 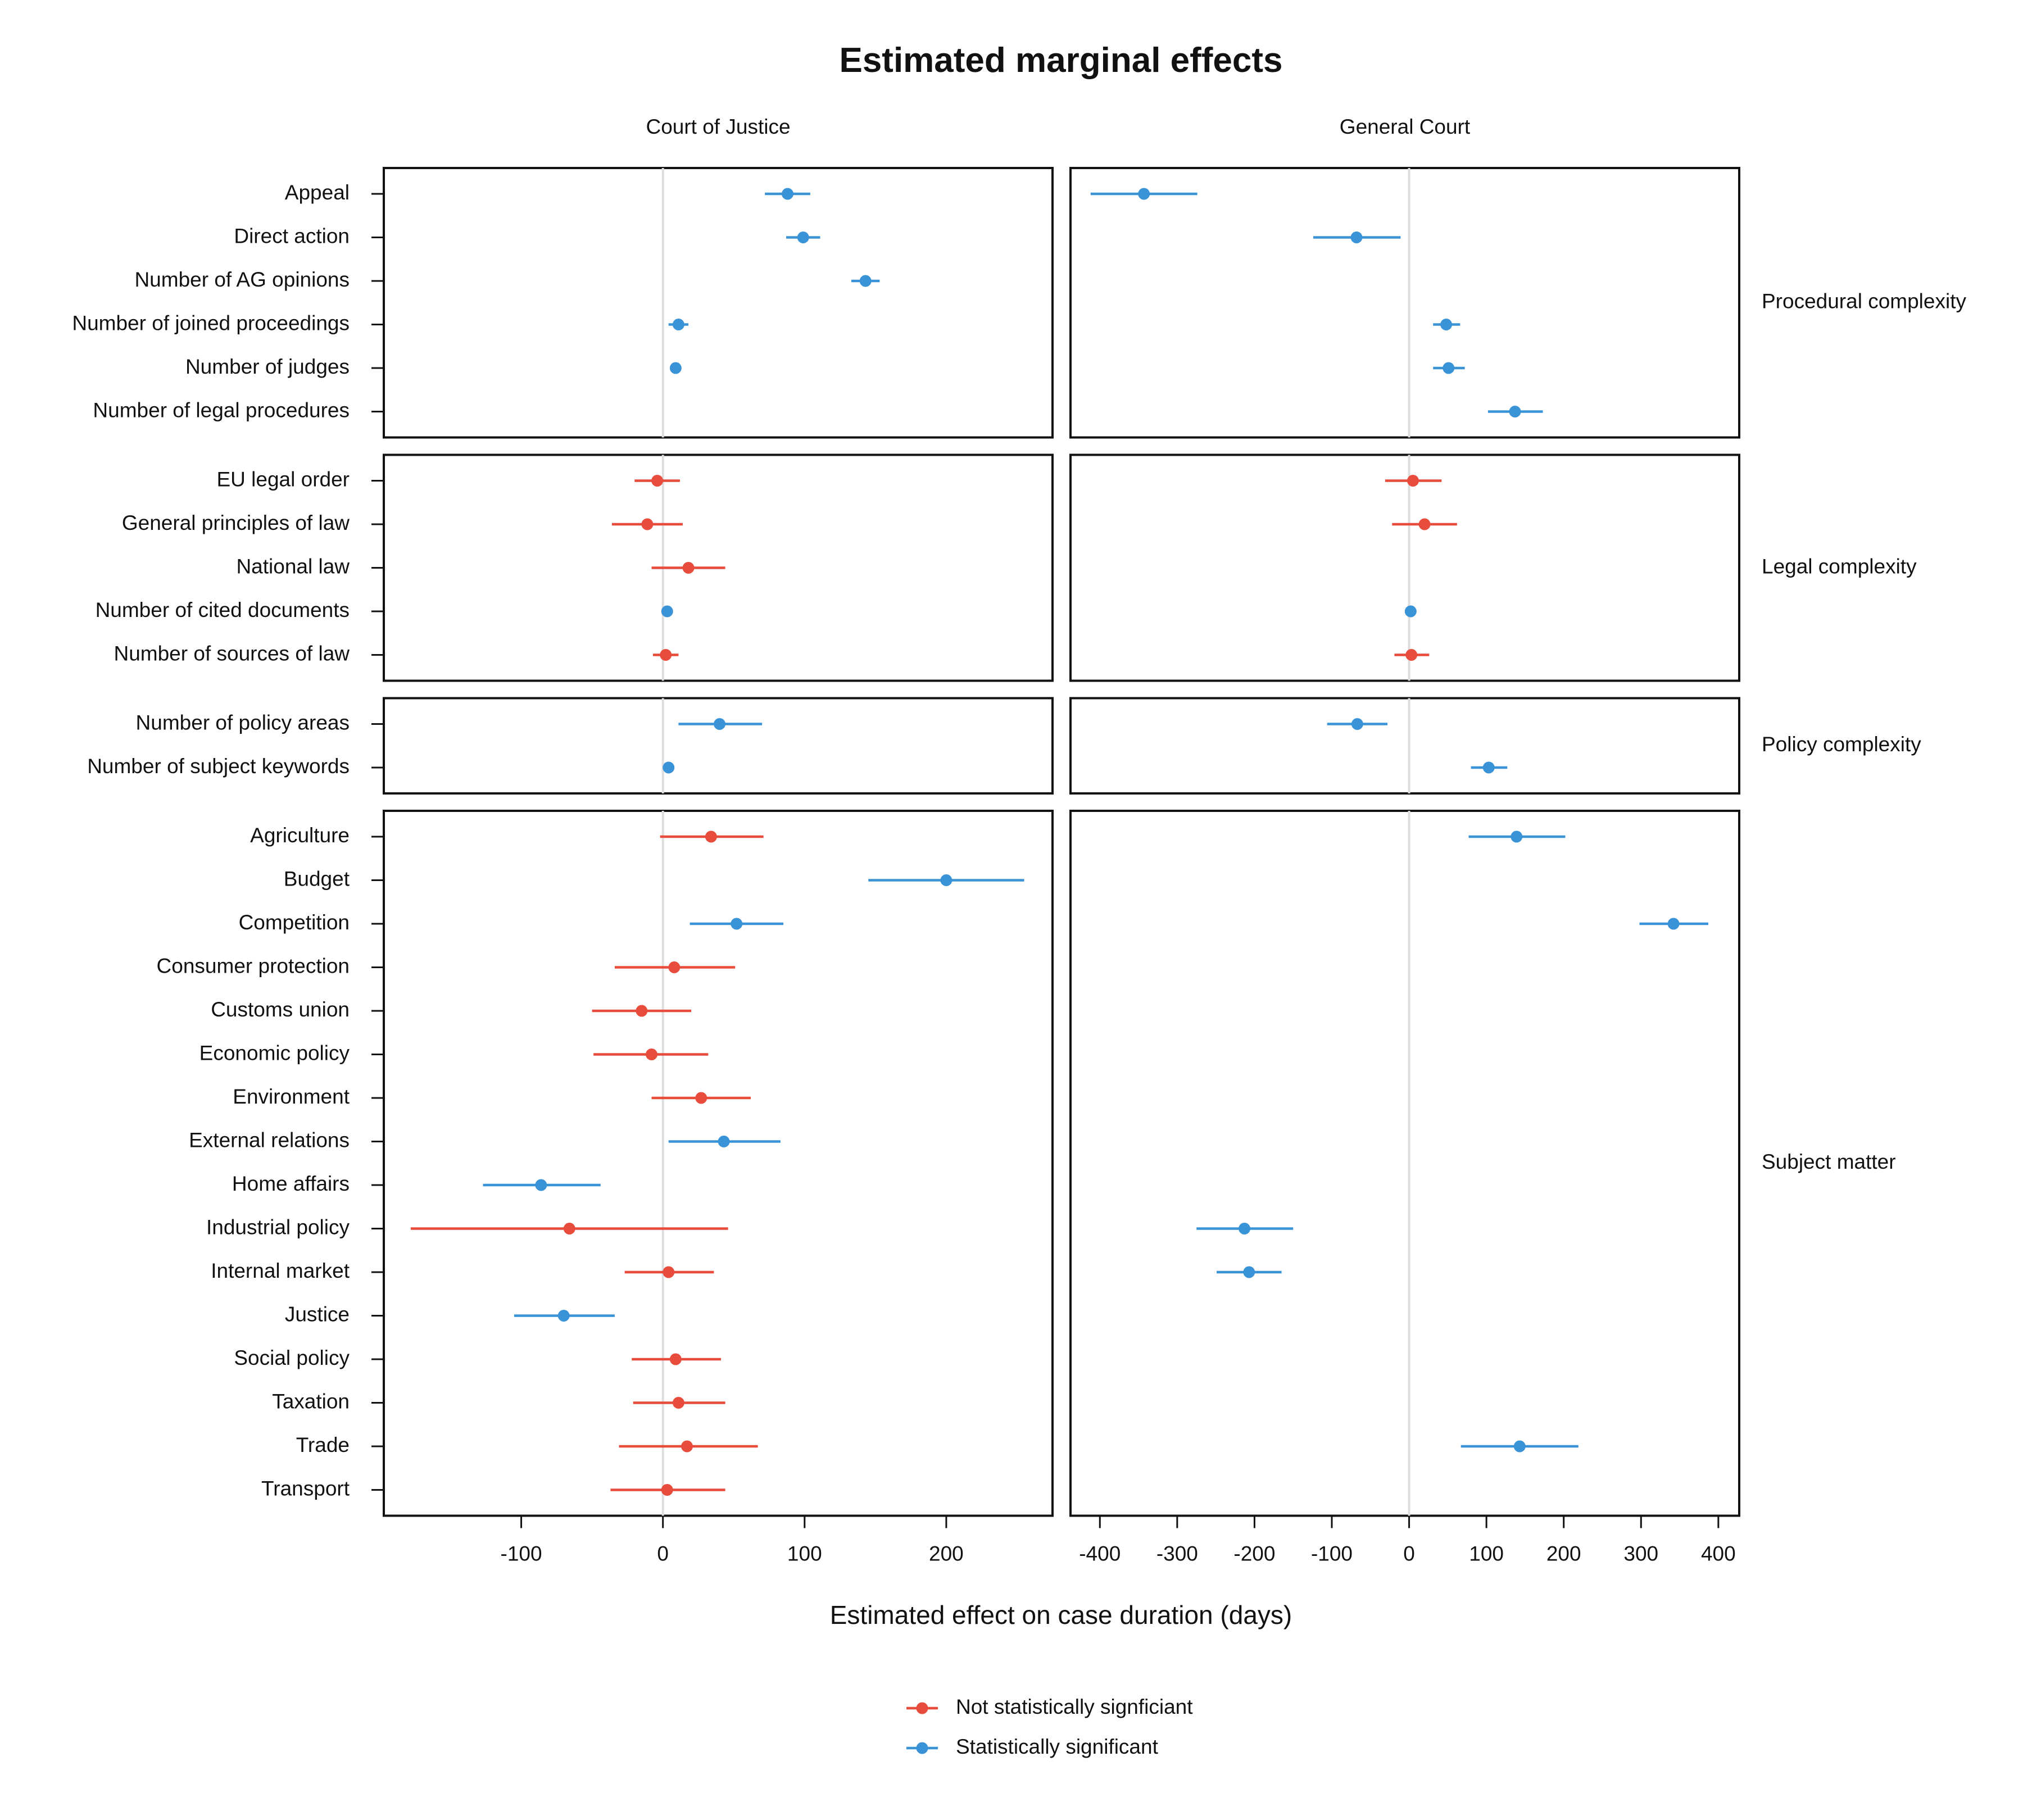 What do you see at coordinates (292, 1357) in the screenshot?
I see `category-label-social-policy: Social policy` at bounding box center [292, 1357].